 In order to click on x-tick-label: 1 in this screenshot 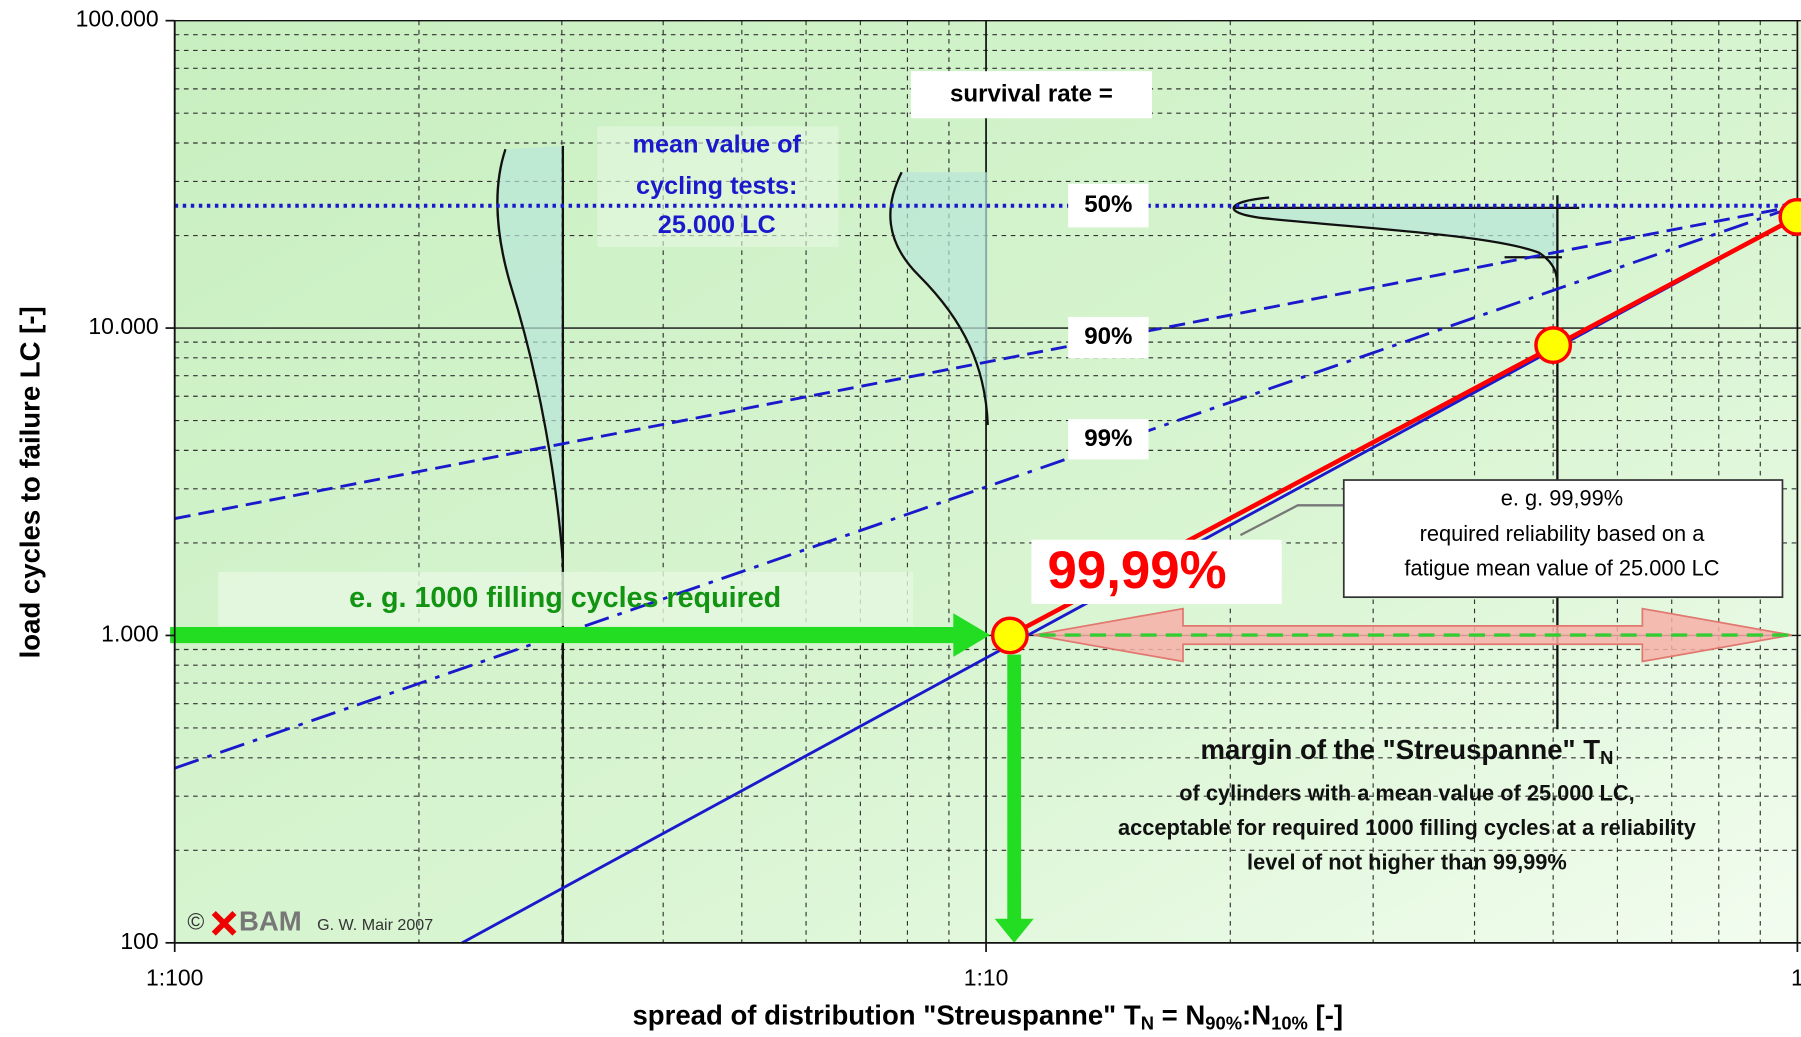, I will do `click(1796, 978)`.